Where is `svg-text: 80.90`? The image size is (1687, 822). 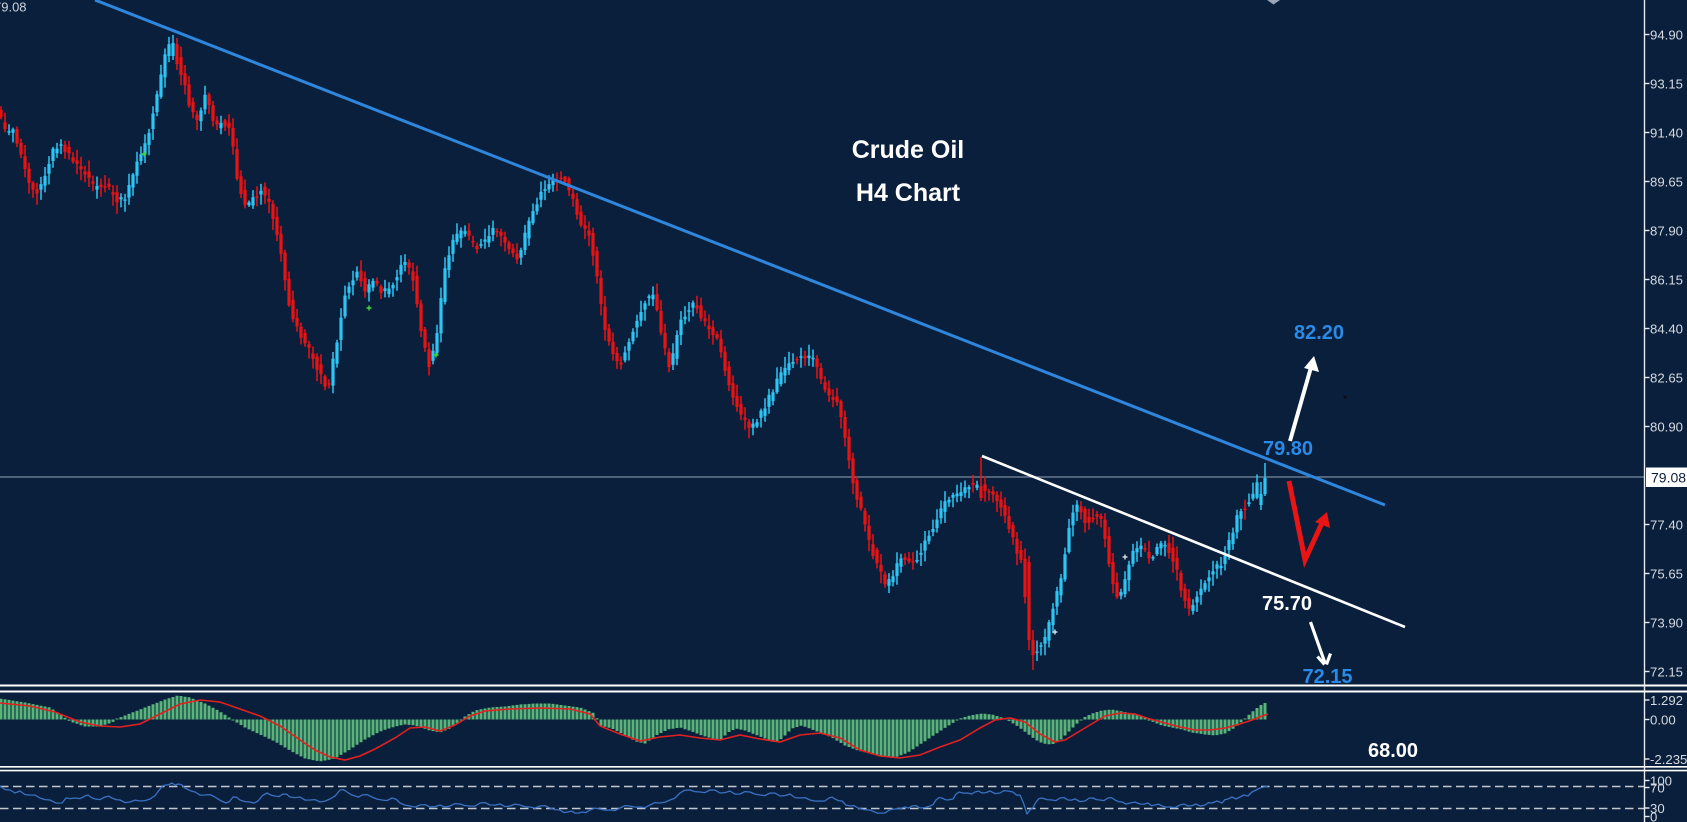 svg-text: 80.90 is located at coordinates (1666, 427).